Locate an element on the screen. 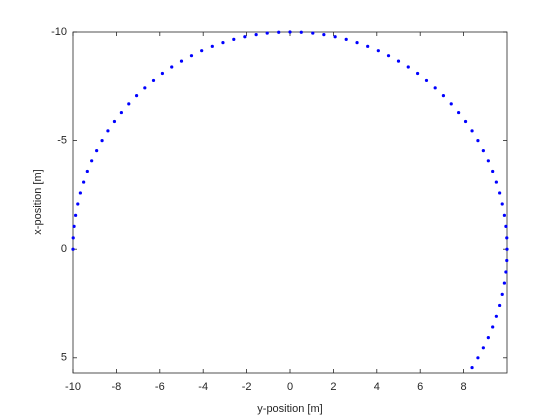 The image size is (560, 420). y-tick-label: -10 is located at coordinates (59, 32).